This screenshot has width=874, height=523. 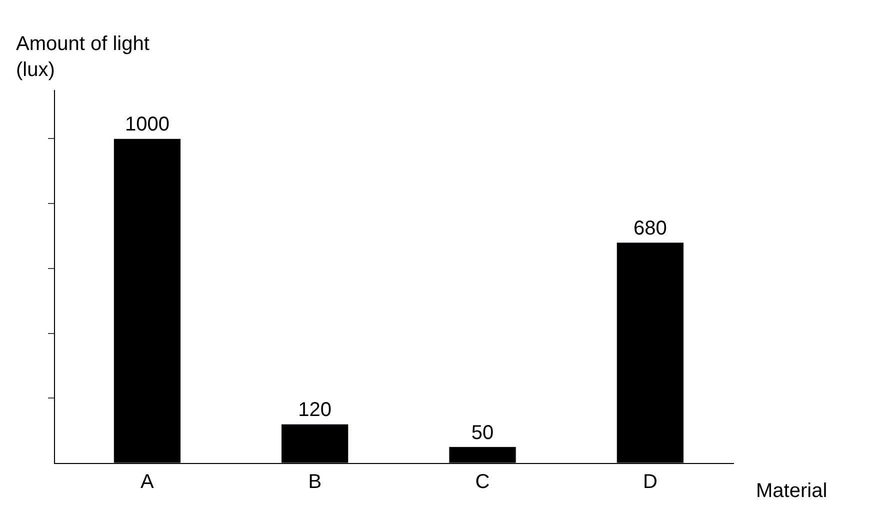 What do you see at coordinates (315, 410) in the screenshot?
I see `data-label: 120` at bounding box center [315, 410].